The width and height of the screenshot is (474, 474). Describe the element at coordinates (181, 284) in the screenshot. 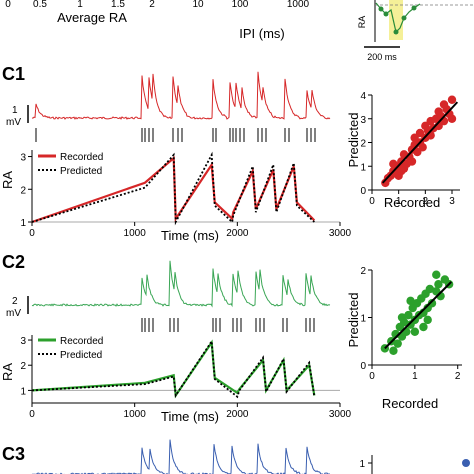

I see `voltage-trace-c2` at that location.